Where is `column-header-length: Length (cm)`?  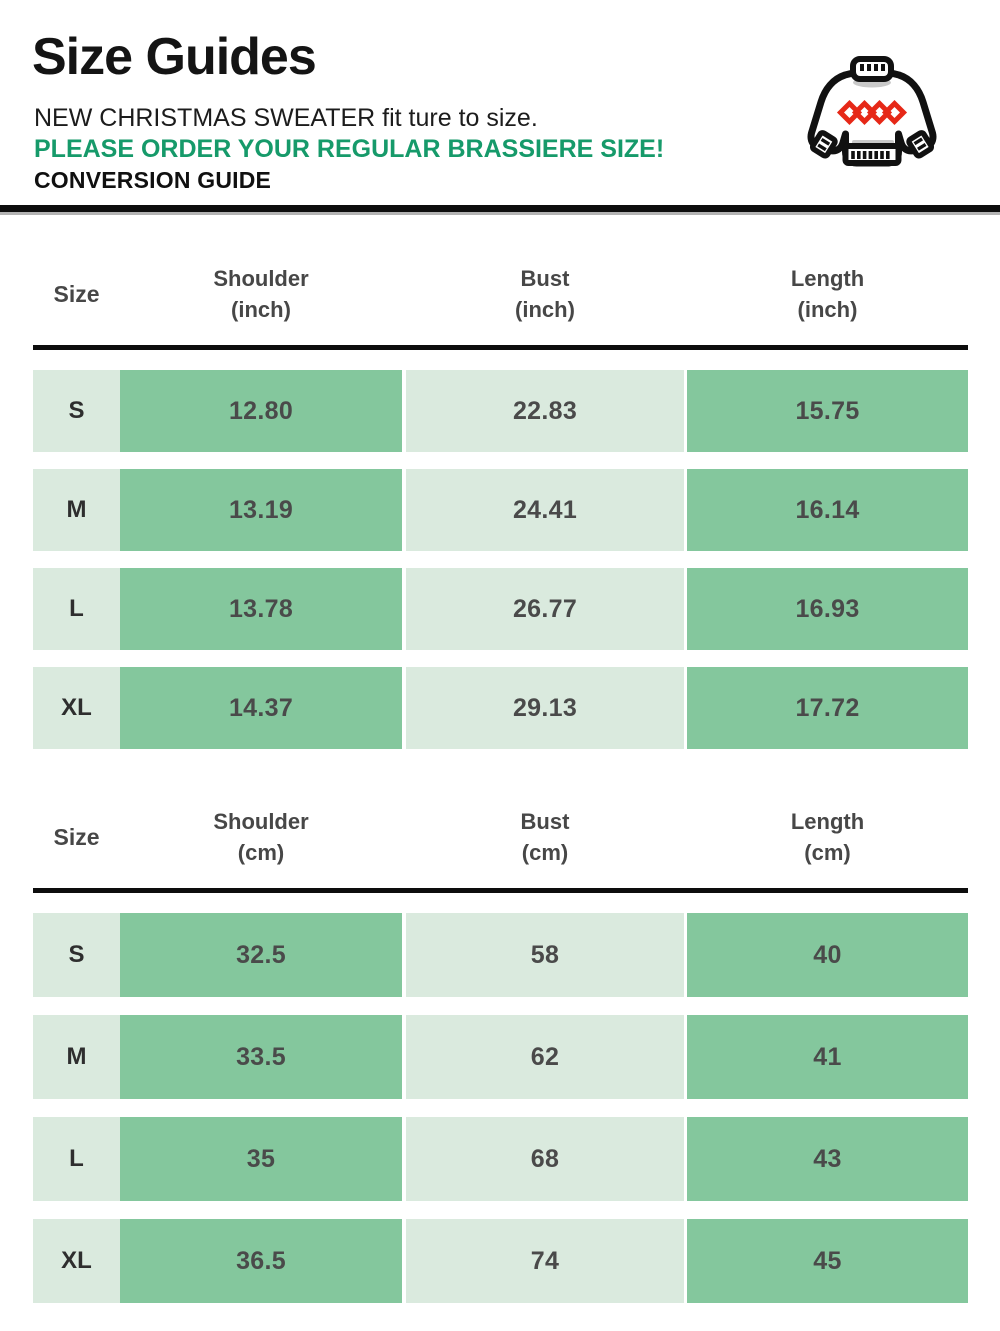 column-header-length: Length (cm) is located at coordinates (827, 837).